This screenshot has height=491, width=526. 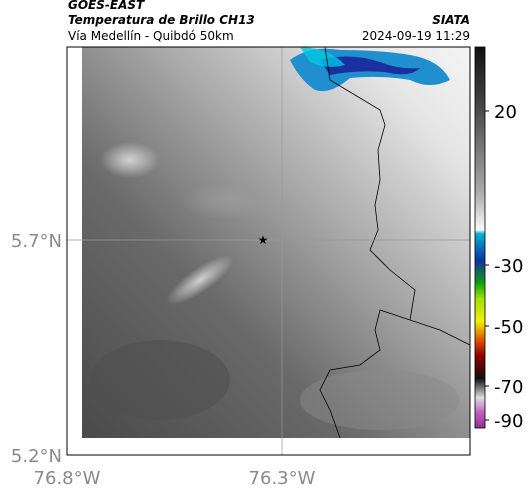 I want to click on colorbar-tick-label: -30, so click(x=508, y=266).